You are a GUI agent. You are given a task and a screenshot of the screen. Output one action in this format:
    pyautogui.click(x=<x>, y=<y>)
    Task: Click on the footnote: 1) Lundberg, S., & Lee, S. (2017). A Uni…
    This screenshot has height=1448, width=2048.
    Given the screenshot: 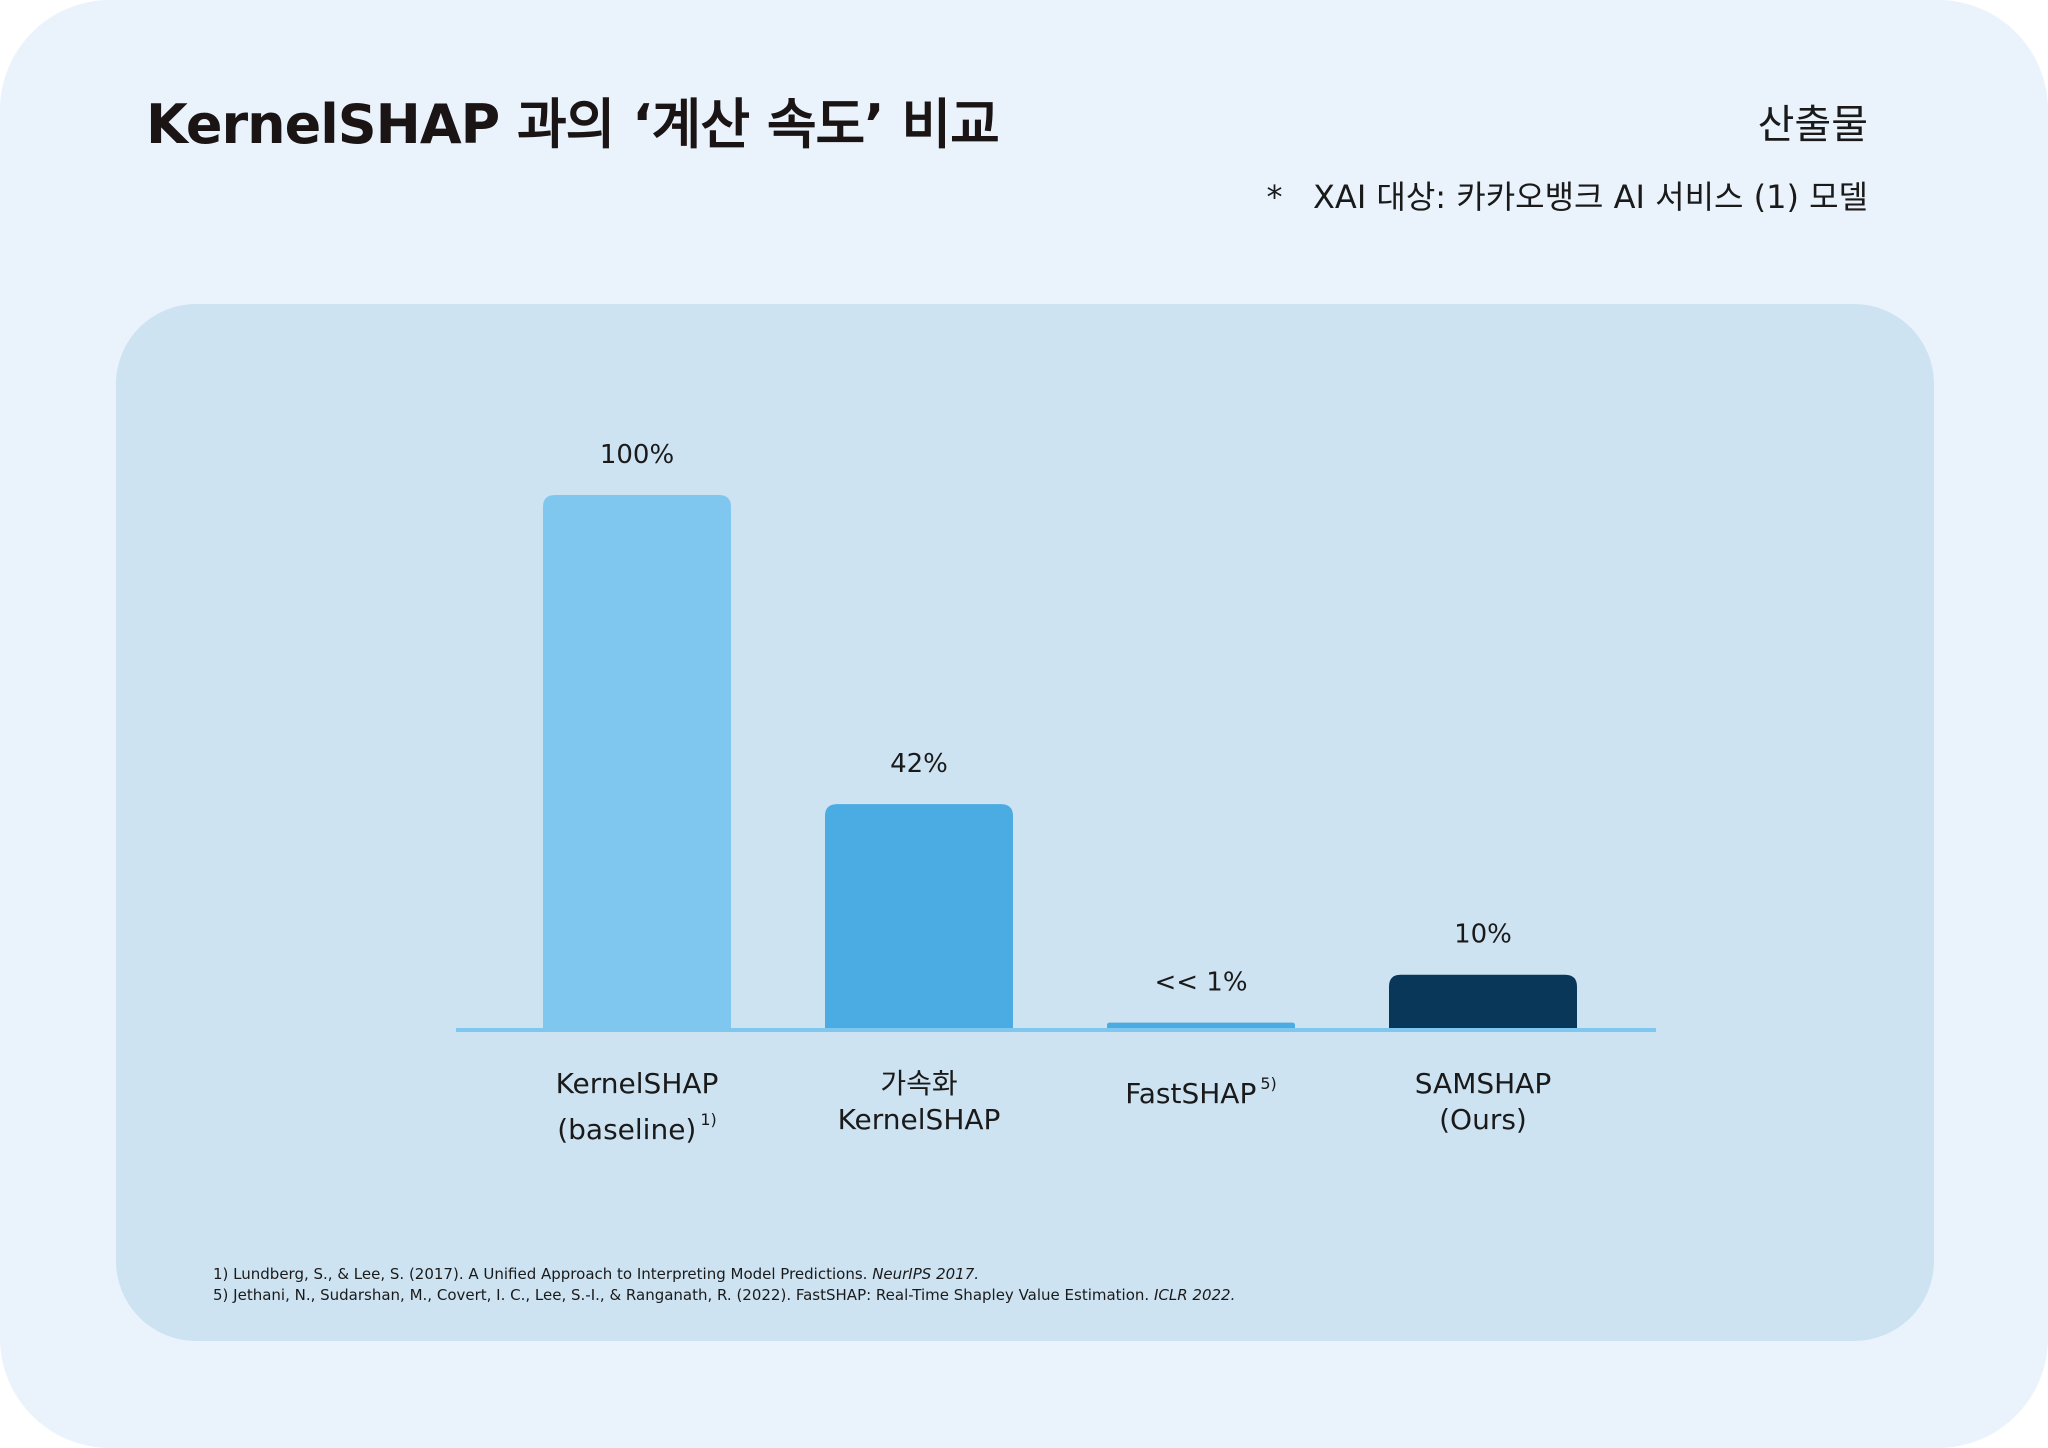 What is the action you would take?
    pyautogui.click(x=596, y=1274)
    